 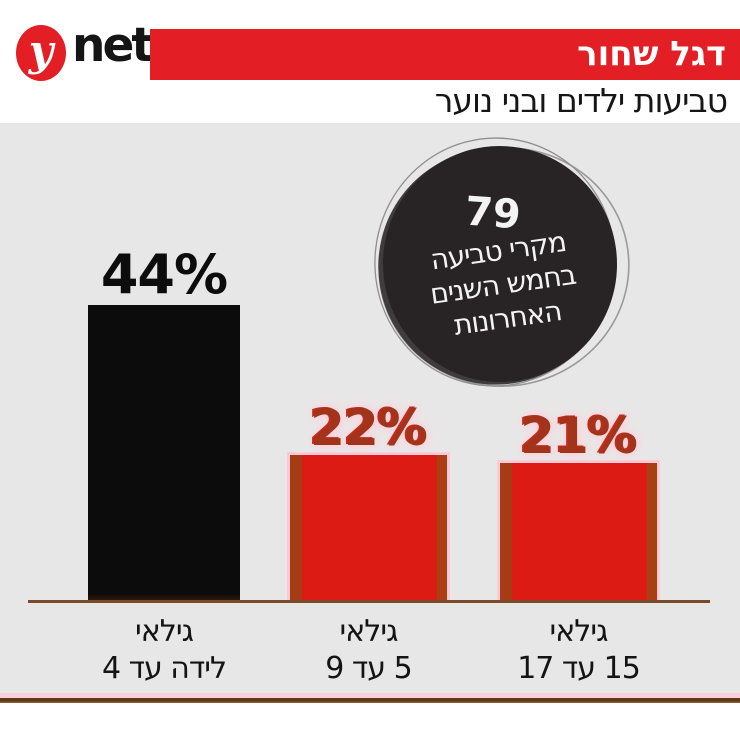 What do you see at coordinates (578, 650) in the screenshot?
I see `category-label-ages-15-17: גילאי 15 עד 17` at bounding box center [578, 650].